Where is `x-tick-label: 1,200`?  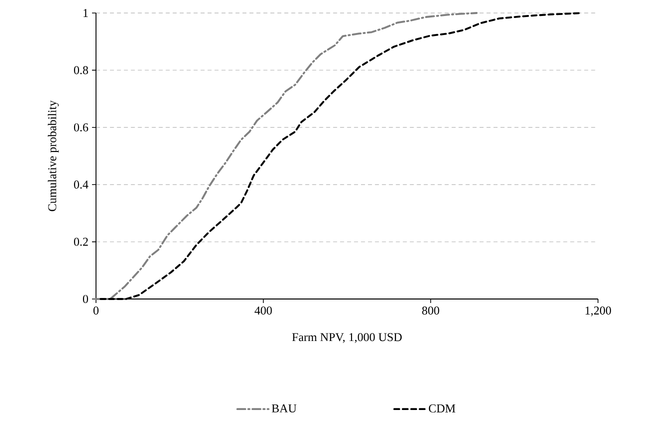 x-tick-label: 1,200 is located at coordinates (598, 311).